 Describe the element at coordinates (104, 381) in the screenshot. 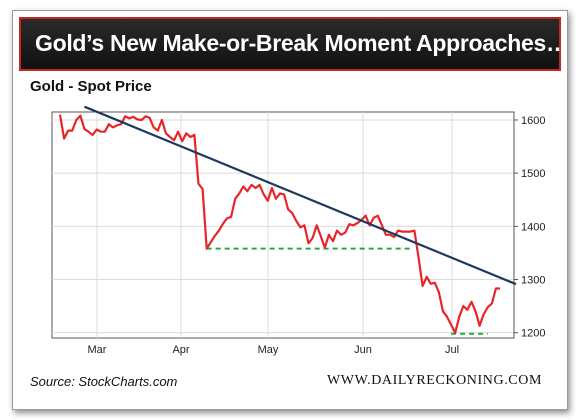

I see `source-label: Source: StockCharts.com` at that location.